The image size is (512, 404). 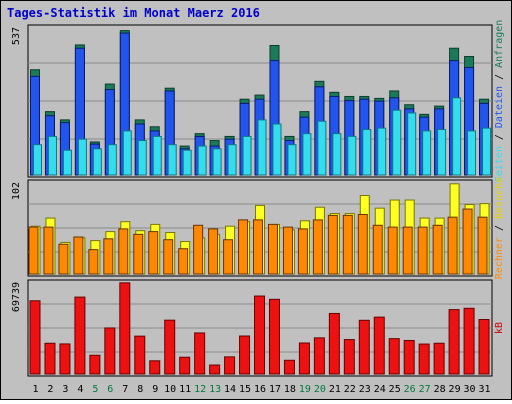 I want to click on x-tick-label-day-5: 5, so click(x=95, y=389).